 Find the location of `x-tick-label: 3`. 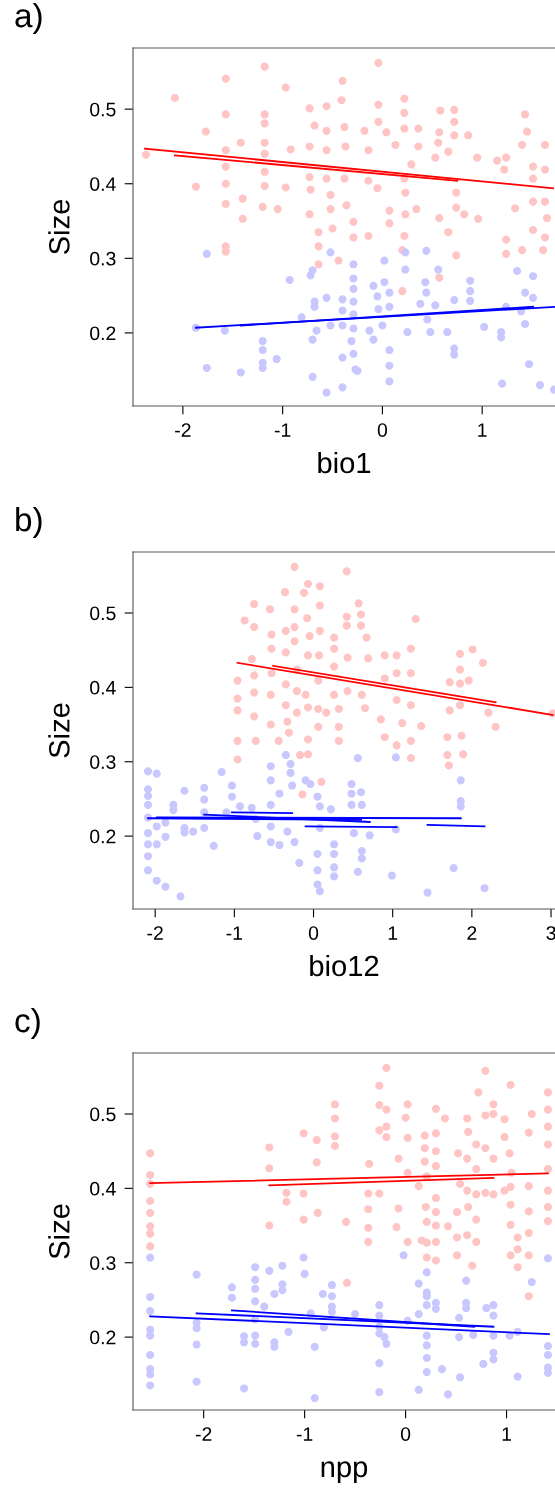

x-tick-label: 3 is located at coordinates (550, 933).